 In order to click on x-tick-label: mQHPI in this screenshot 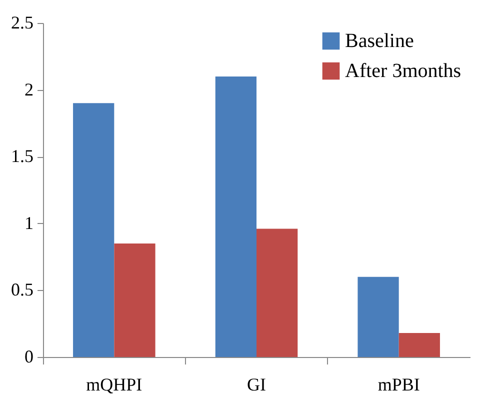, I will do `click(114, 384)`.